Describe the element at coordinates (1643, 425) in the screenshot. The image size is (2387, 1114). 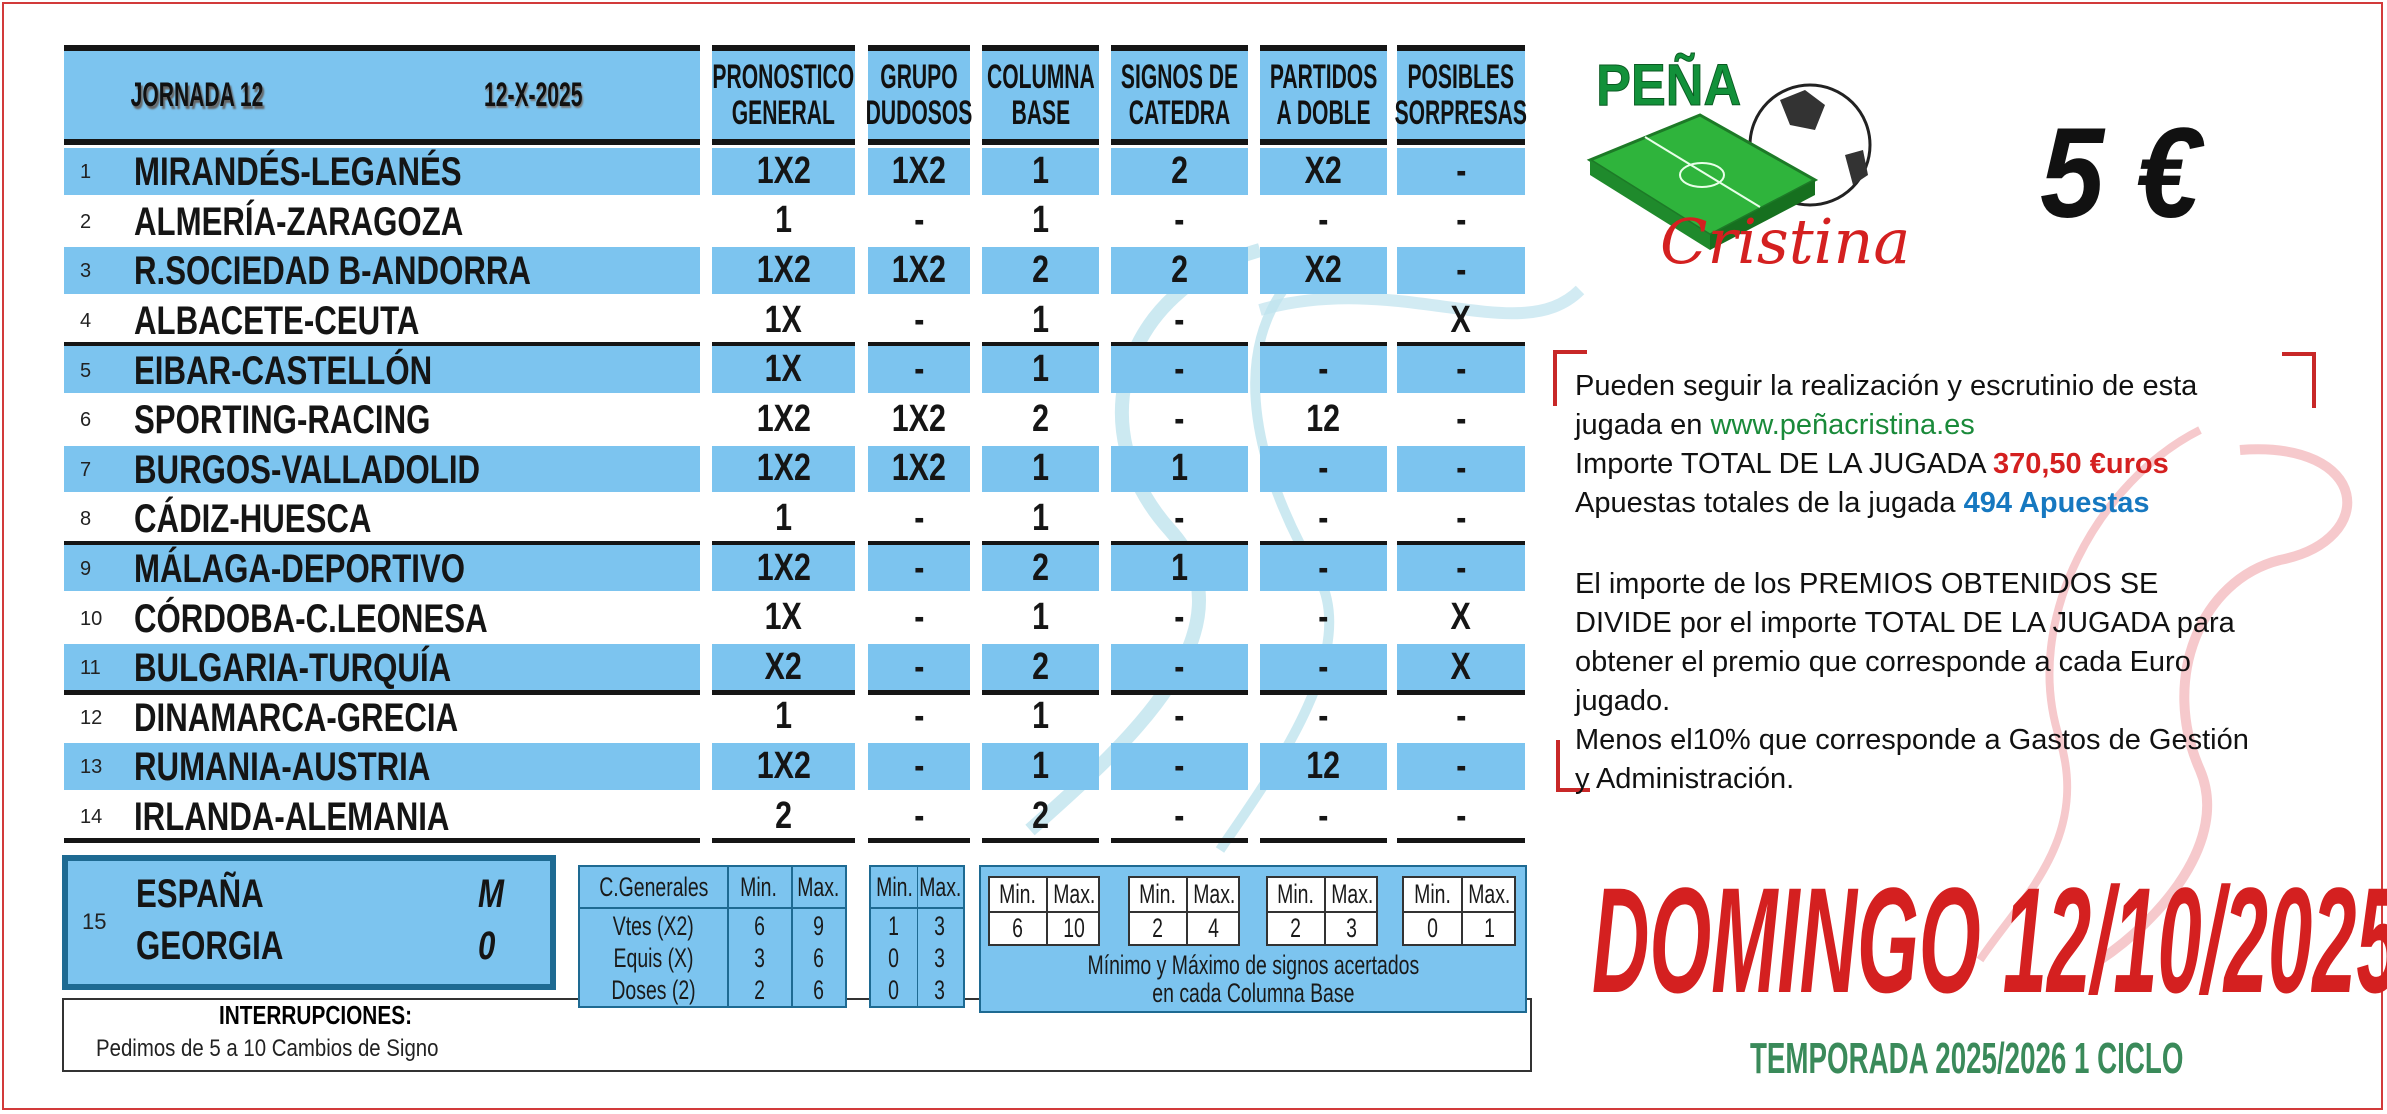
I see `info-text: jugada en` at that location.